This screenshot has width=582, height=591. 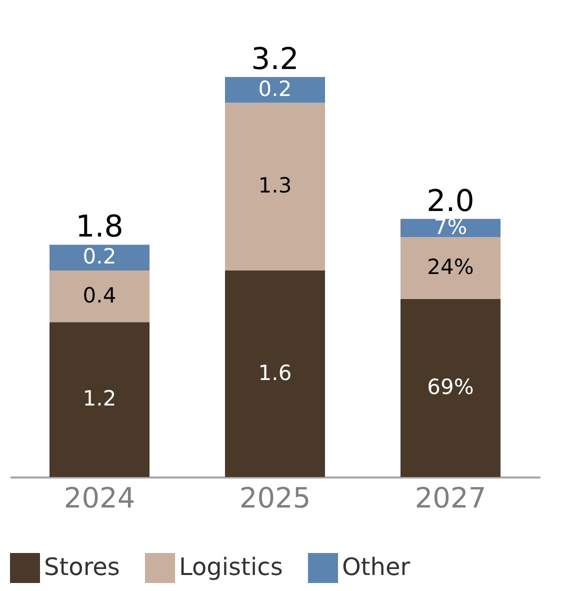 I want to click on legend-label: Stores, so click(x=82, y=567).